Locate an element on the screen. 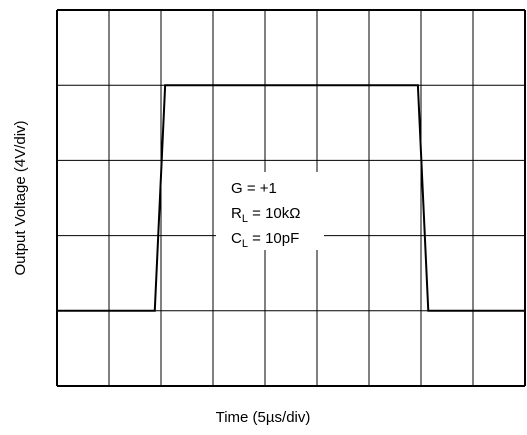 This screenshot has height=435, width=527. y-axis-label: Output Voltage (4V/div) is located at coordinates (20, 197).